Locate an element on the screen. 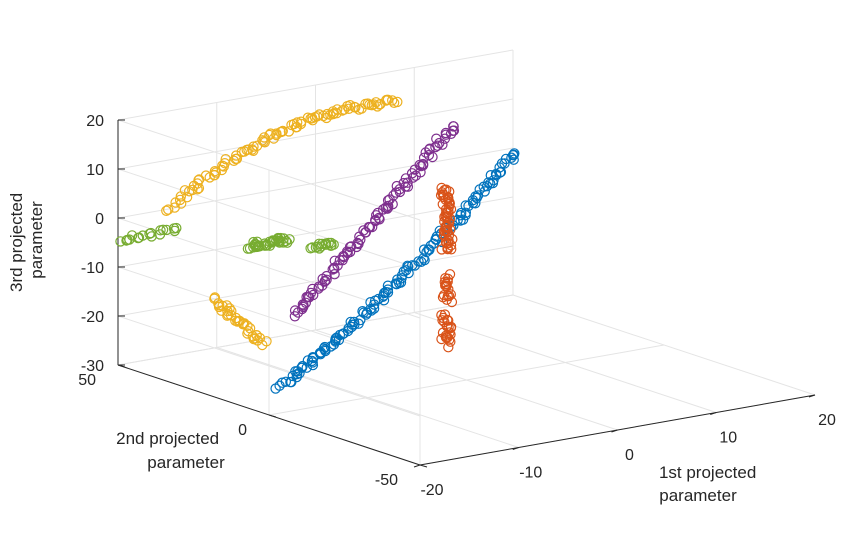 Image resolution: width=853 pixels, height=535 pixels. z-tick-label: 10 is located at coordinates (95, 170).